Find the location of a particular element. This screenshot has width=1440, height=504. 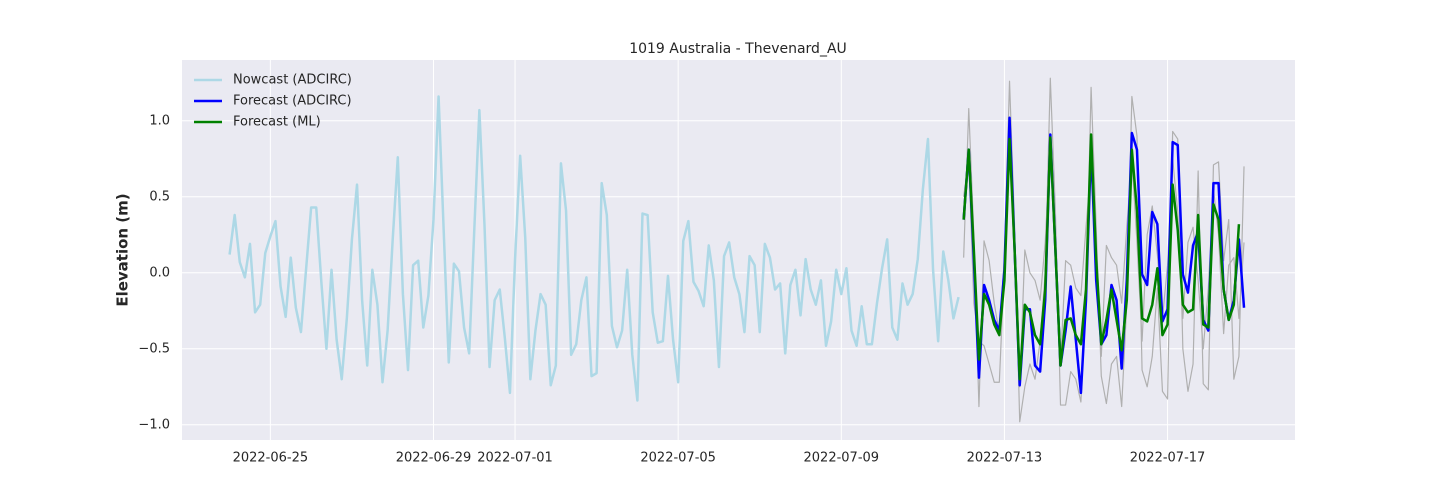

y-tick-label: −0.5 is located at coordinates (154, 348).